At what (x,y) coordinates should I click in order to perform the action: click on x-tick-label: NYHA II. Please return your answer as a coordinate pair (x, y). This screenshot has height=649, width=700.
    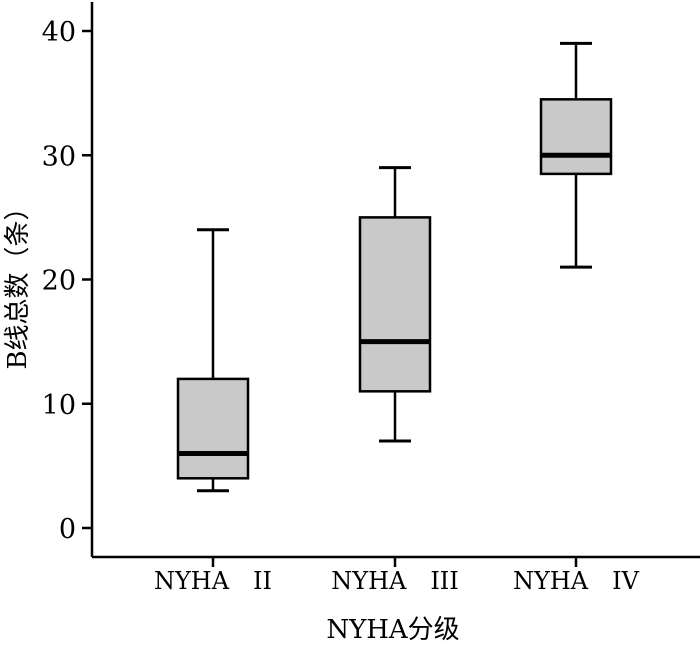
    Looking at the image, I should click on (213, 581).